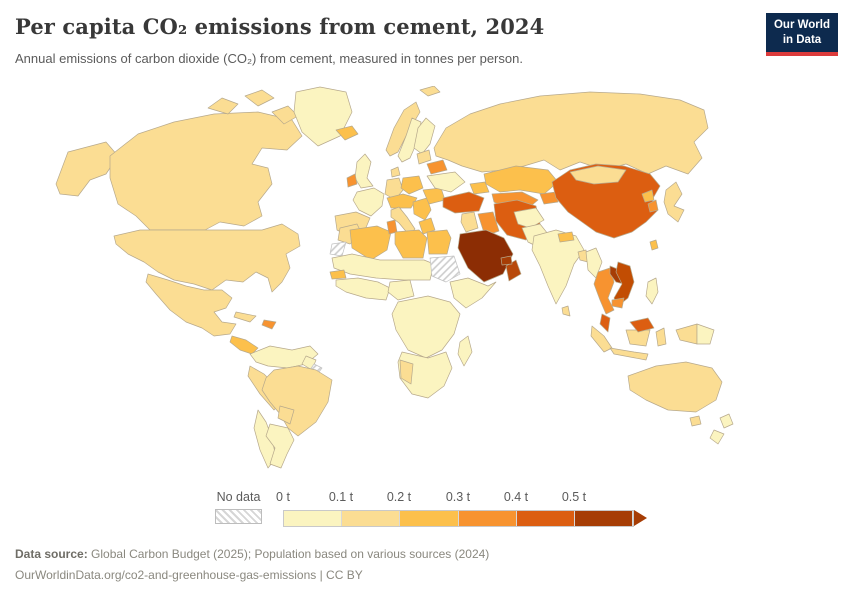 Image resolution: width=850 pixels, height=600 pixels. I want to click on country-united-states, so click(207, 258).